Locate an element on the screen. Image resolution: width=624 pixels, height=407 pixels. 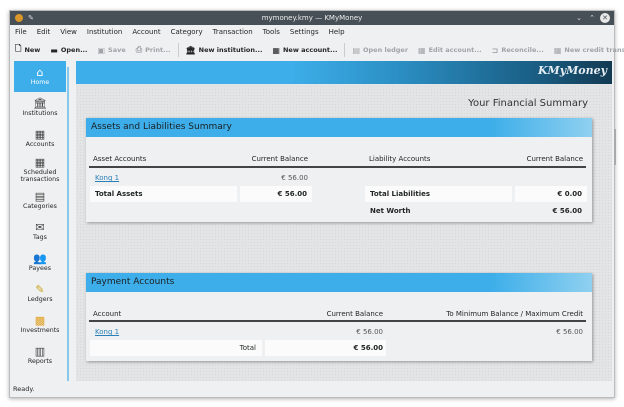
folder-open-icon: ▬ is located at coordinates (54, 50).